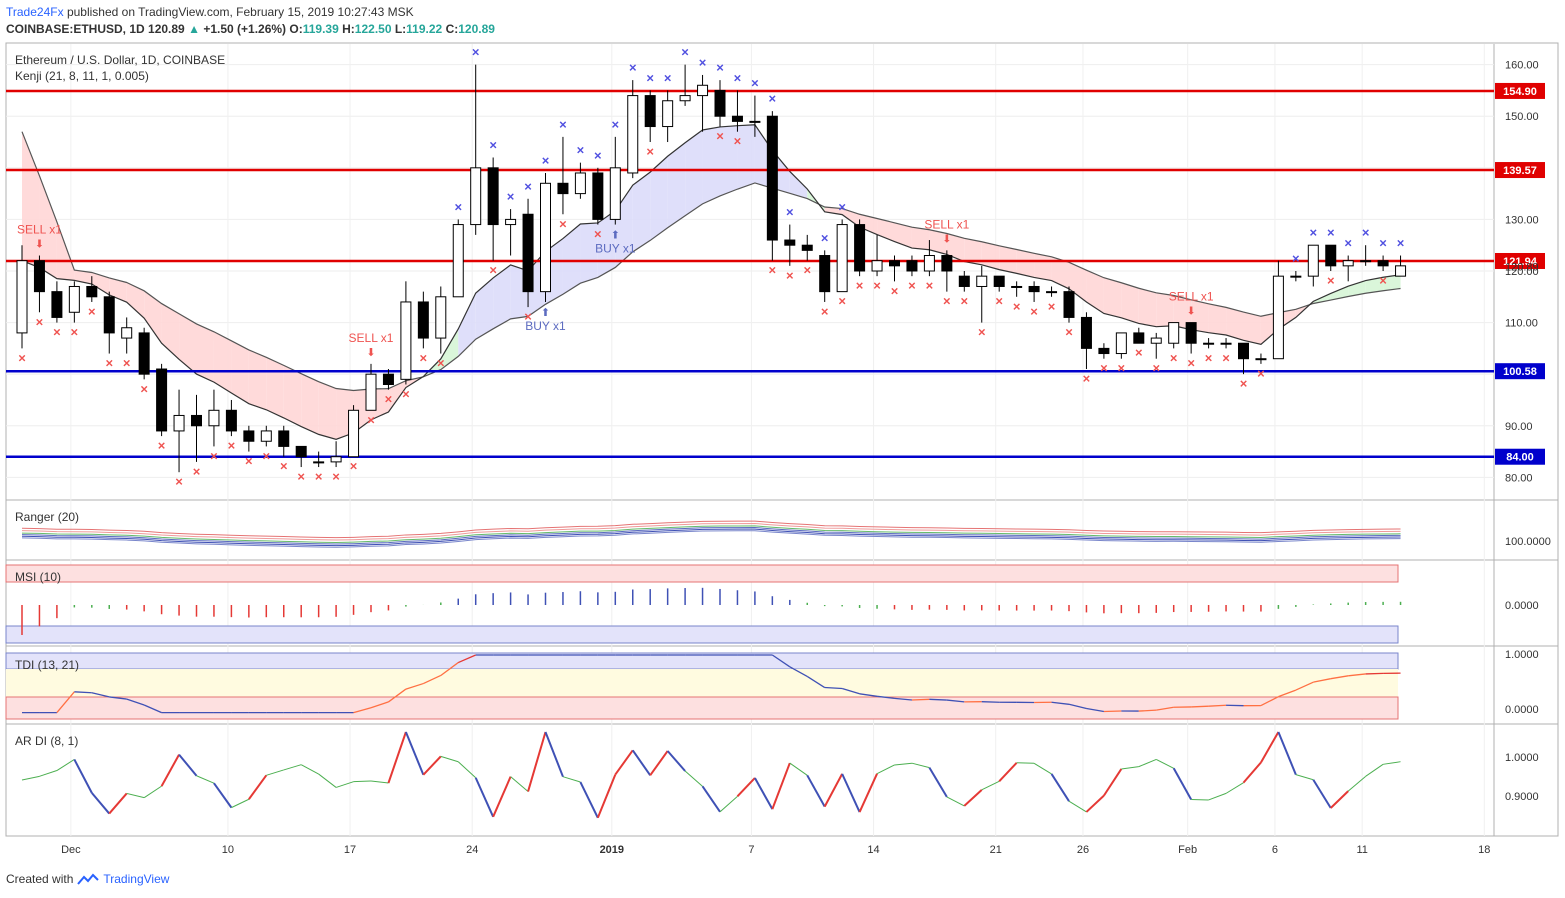 This screenshot has height=898, width=1565. Describe the element at coordinates (545, 326) in the screenshot. I see `buy-signal-label: BUY x1` at that location.